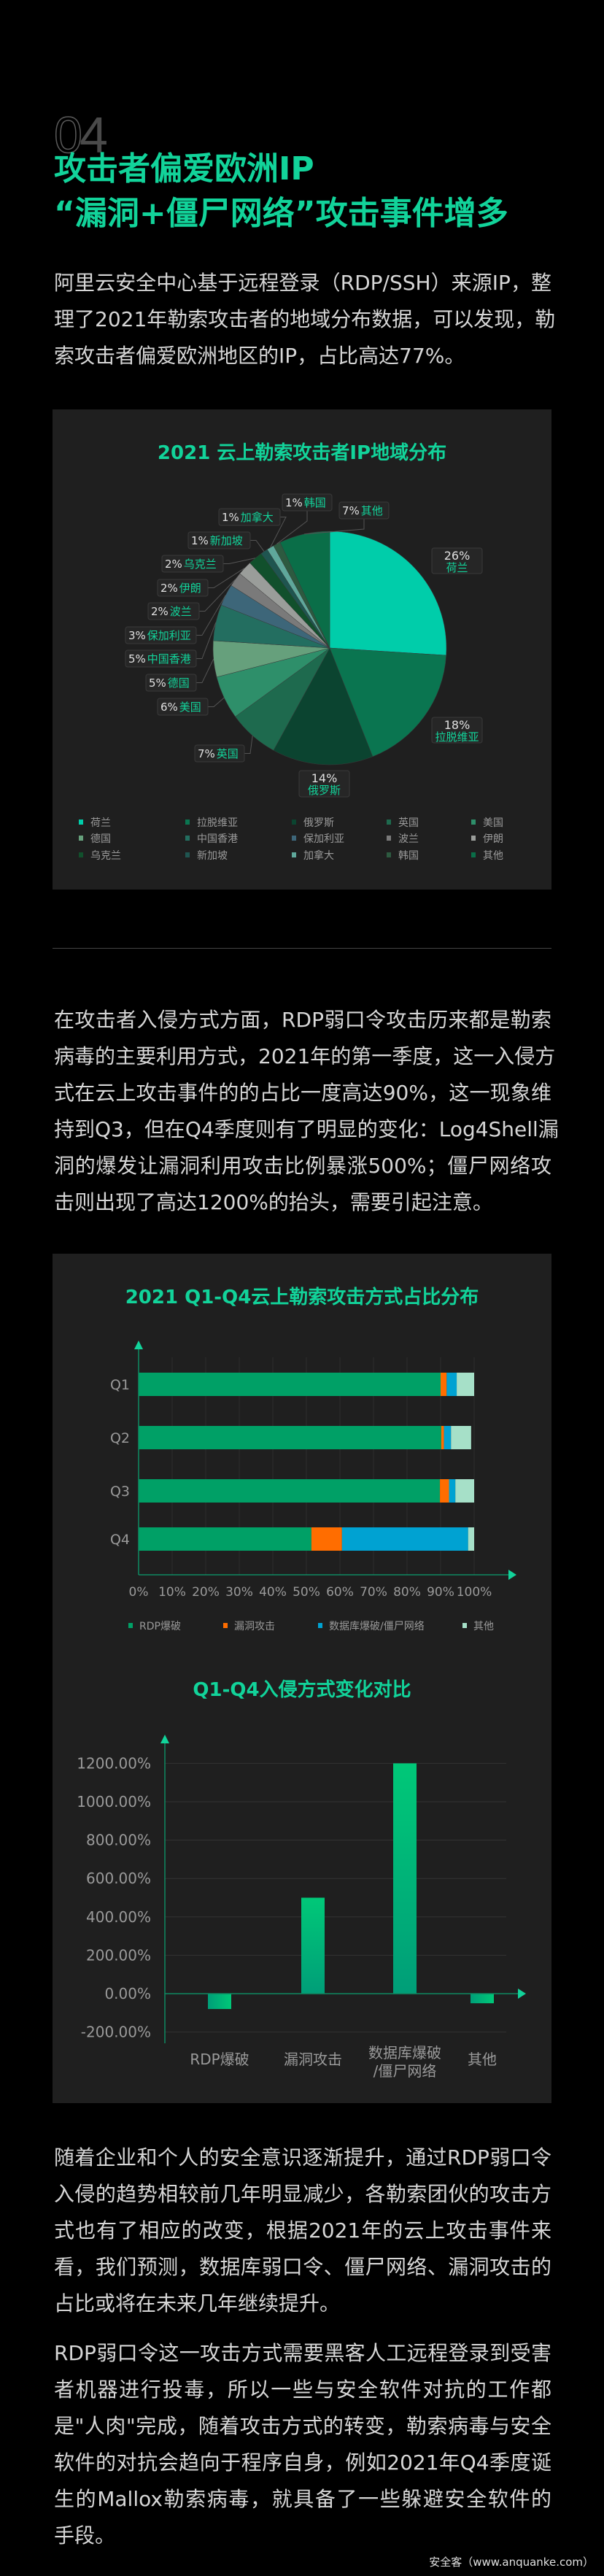 Image resolution: width=604 pixels, height=2576 pixels. I want to click on pie-label-name: 俄罗斯, so click(324, 790).